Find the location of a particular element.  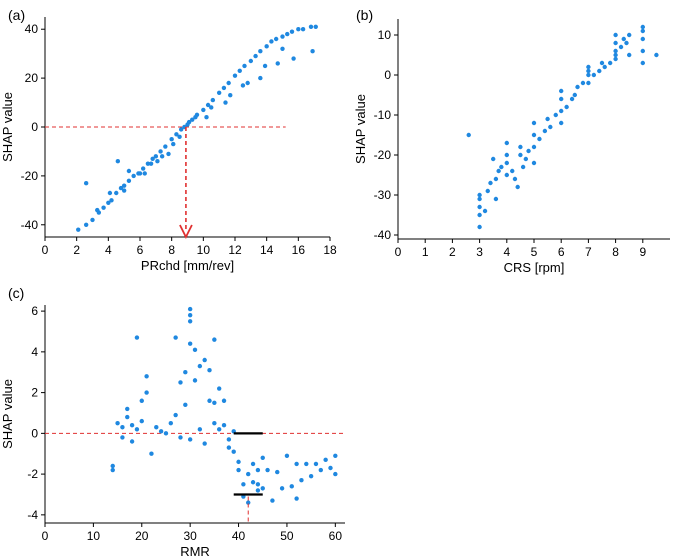

x-tick-label: 14 is located at coordinates (267, 250).